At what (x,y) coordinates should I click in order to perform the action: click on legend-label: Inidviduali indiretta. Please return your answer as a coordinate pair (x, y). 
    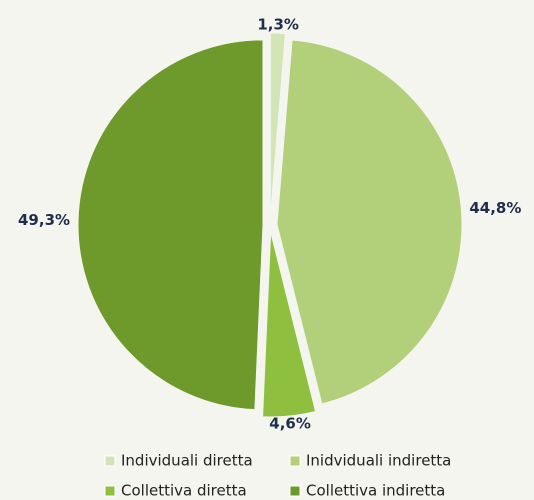
    Looking at the image, I should click on (378, 461).